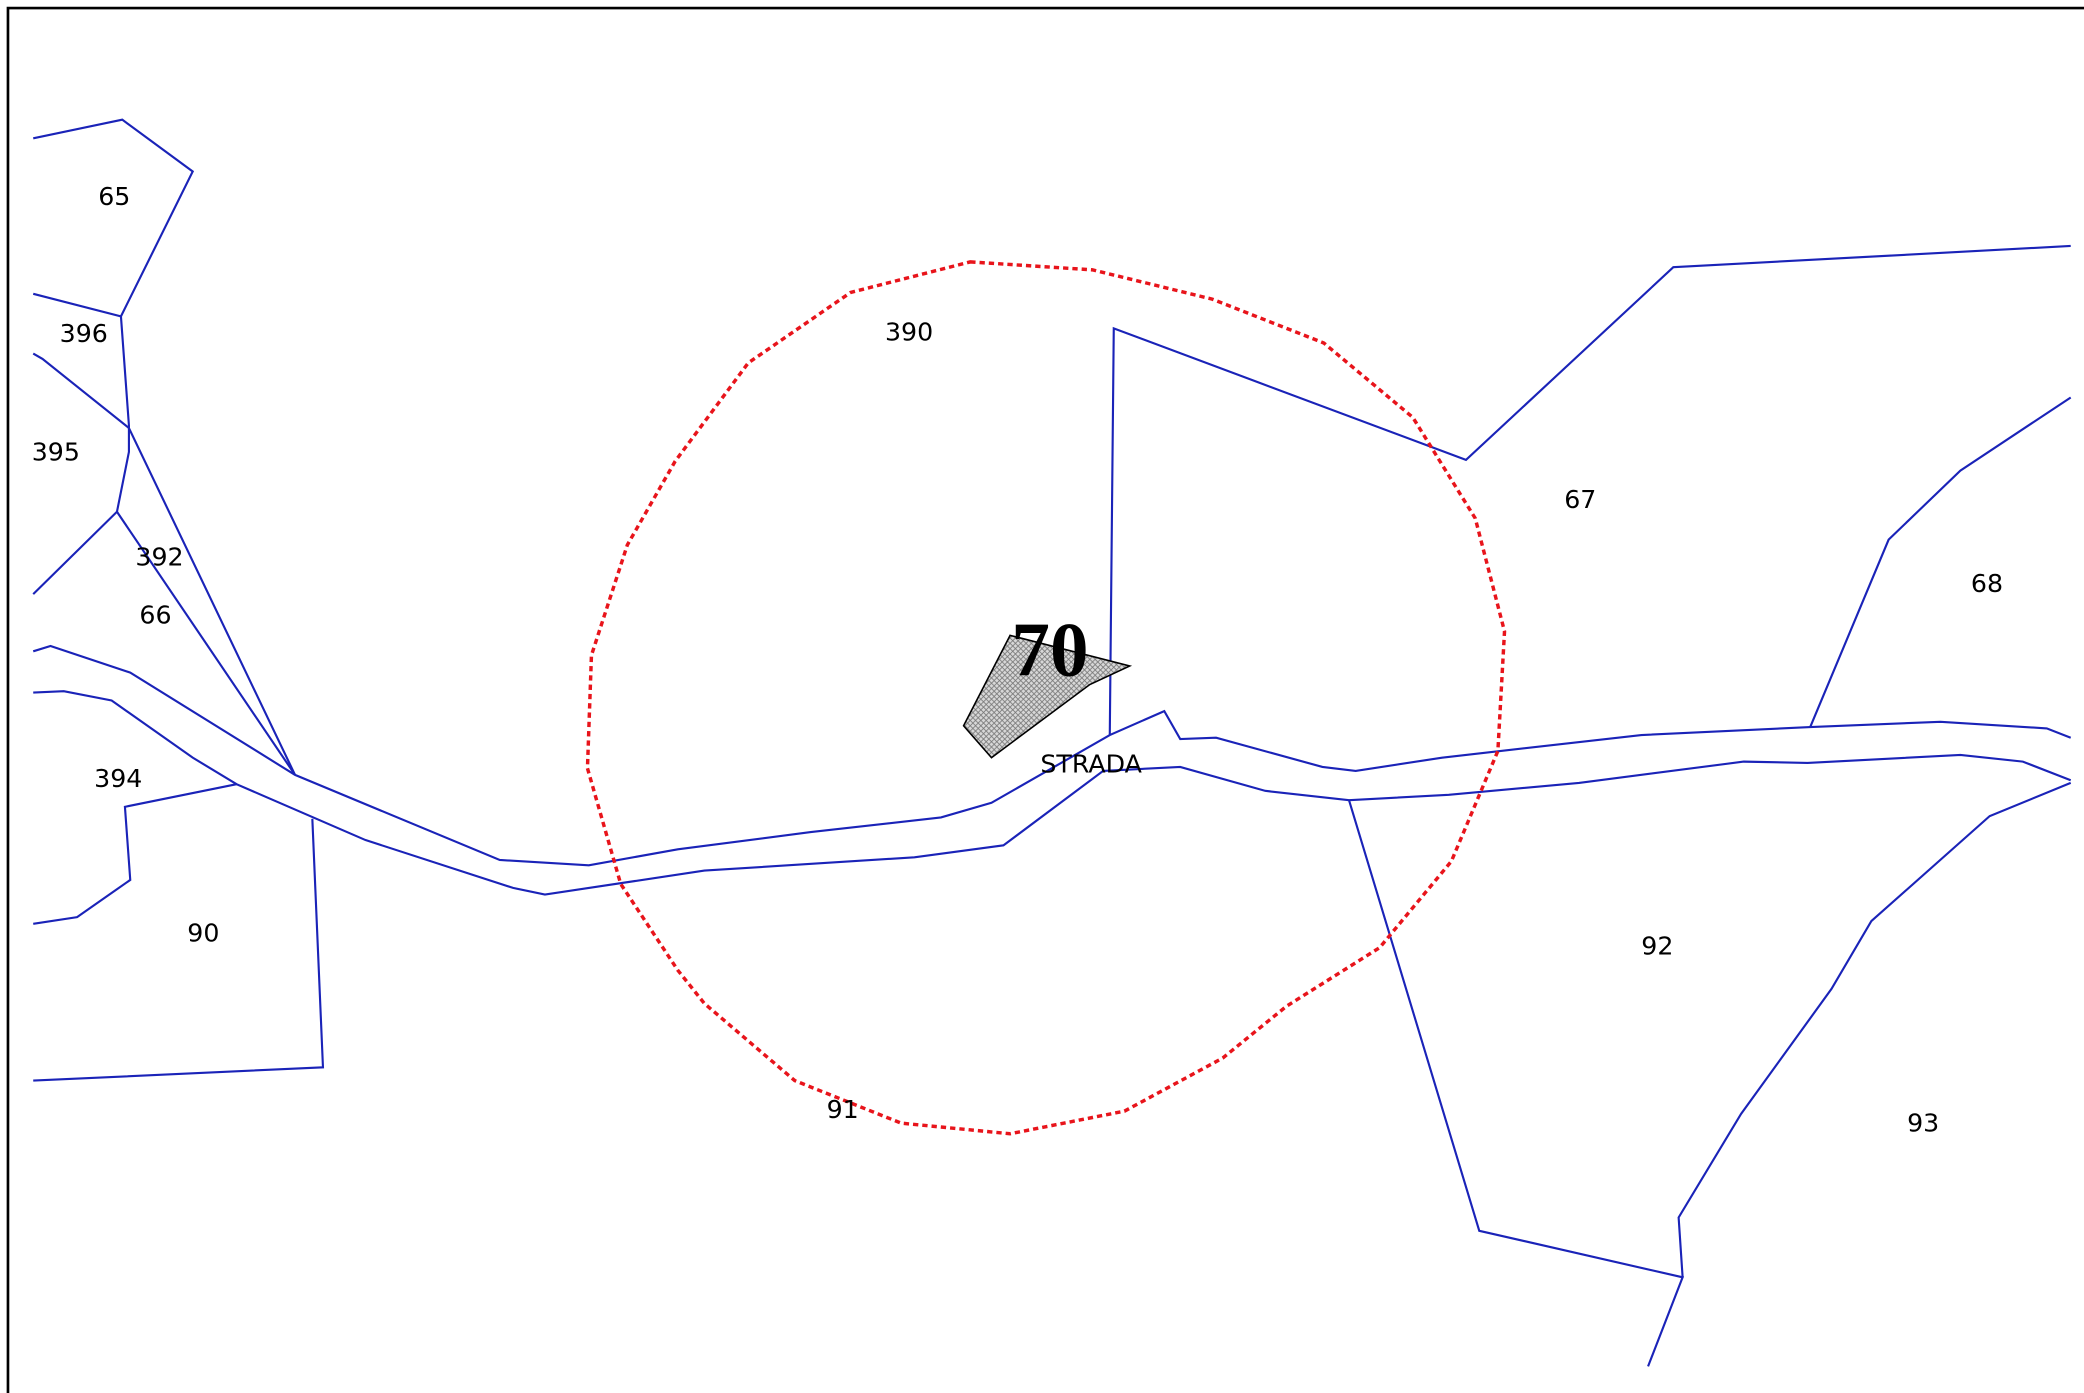 This screenshot has width=2084, height=1393. Describe the element at coordinates (114, 196) in the screenshot. I see `parcel-label: 65` at that location.